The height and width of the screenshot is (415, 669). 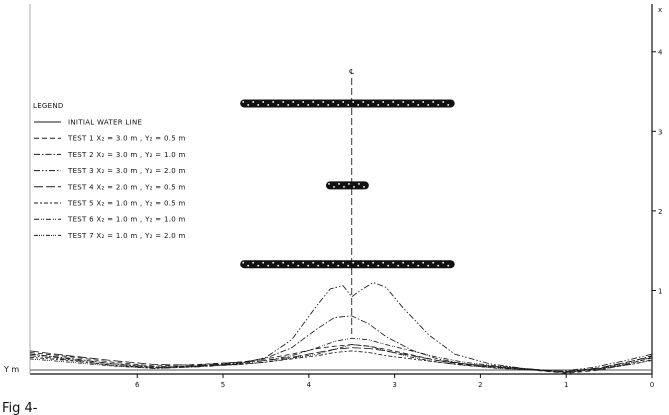 I want to click on x-tick-label: 5, so click(x=223, y=385).